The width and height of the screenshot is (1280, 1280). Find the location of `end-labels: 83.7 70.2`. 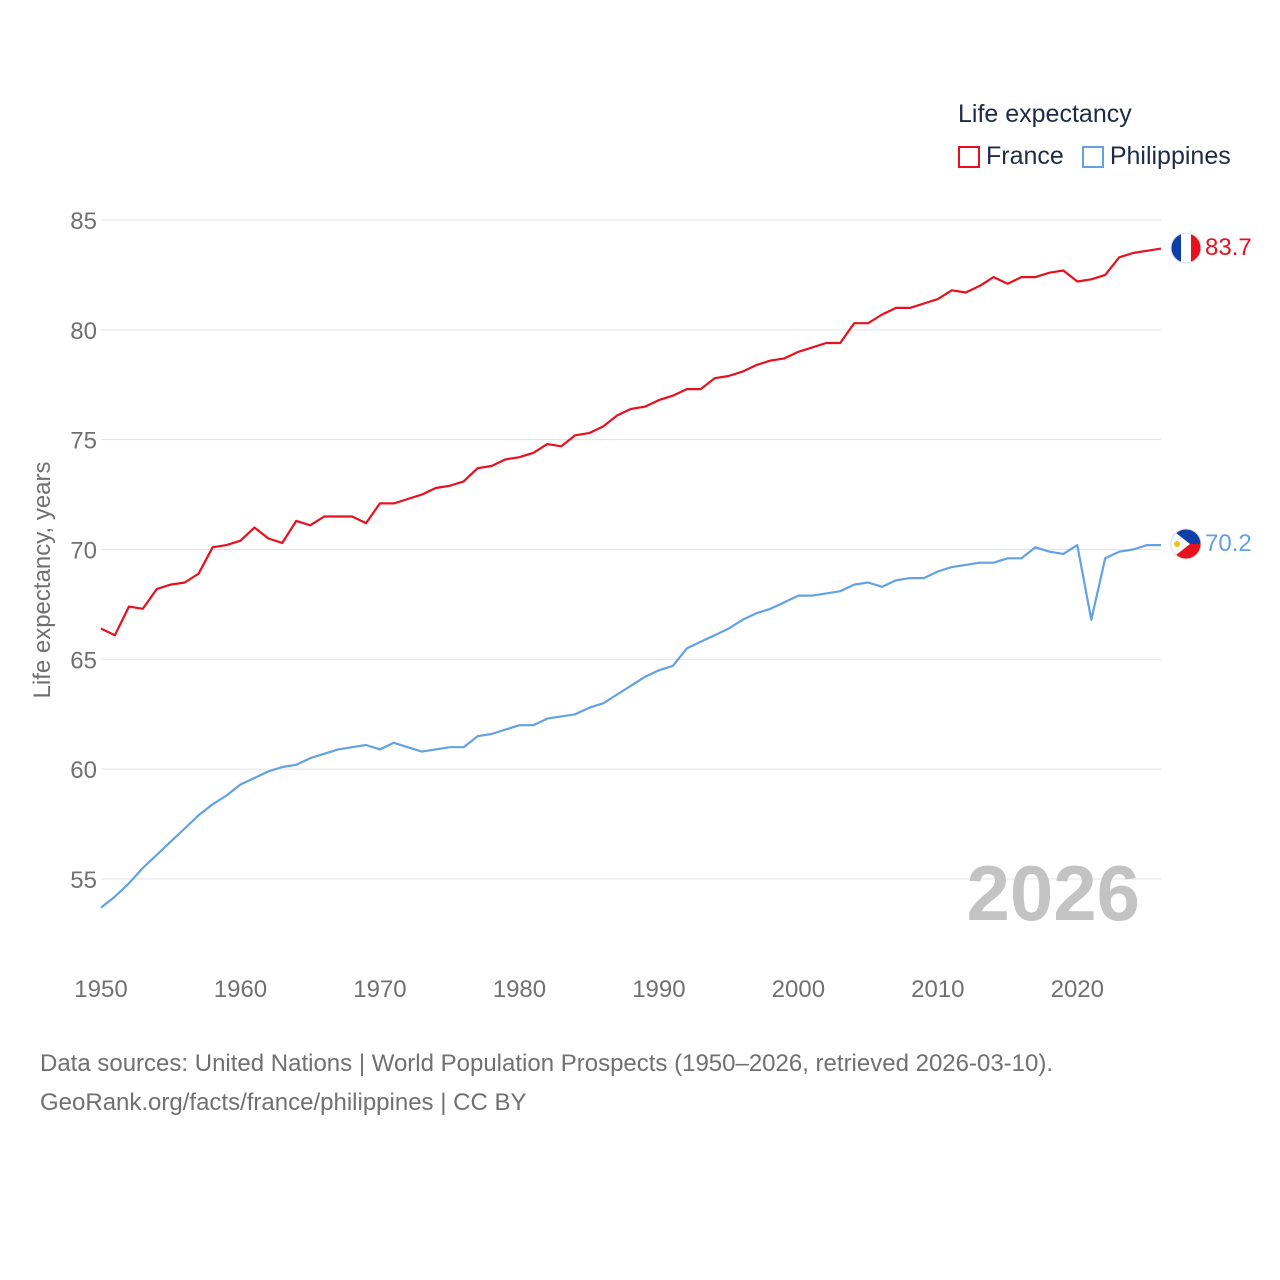

end-labels: 83.7 70.2 is located at coordinates (1228, 395).